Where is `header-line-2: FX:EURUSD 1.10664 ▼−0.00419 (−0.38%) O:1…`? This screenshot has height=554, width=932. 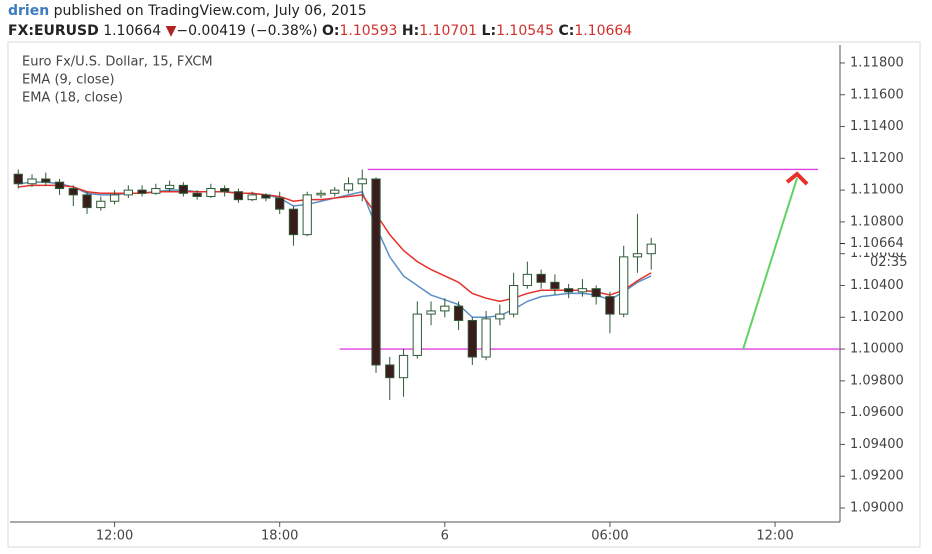 header-line-2: FX:EURUSD 1.10664 ▼−0.00419 (−0.38%) O:1… is located at coordinates (320, 31).